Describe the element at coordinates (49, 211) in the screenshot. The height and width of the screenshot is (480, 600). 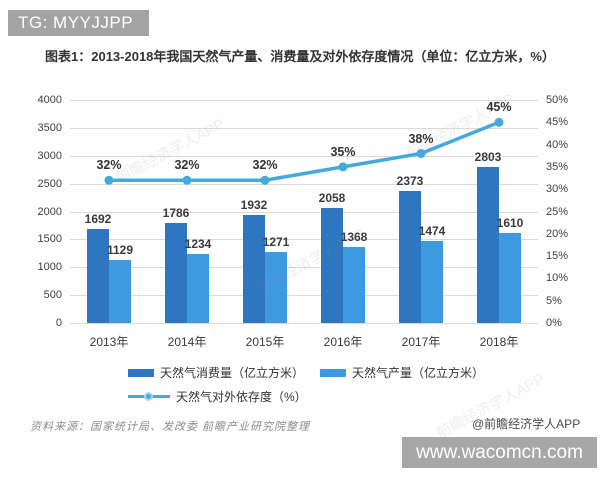
I see `y-axis-left-label: 2000` at that location.